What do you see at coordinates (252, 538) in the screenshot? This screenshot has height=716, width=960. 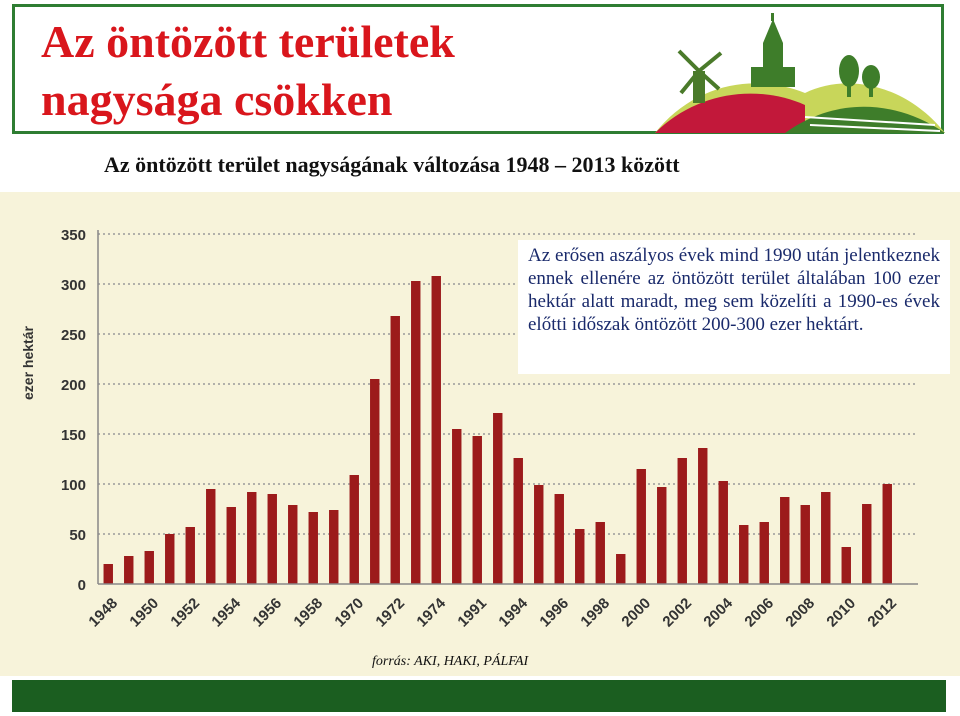 I see `bar-1955` at bounding box center [252, 538].